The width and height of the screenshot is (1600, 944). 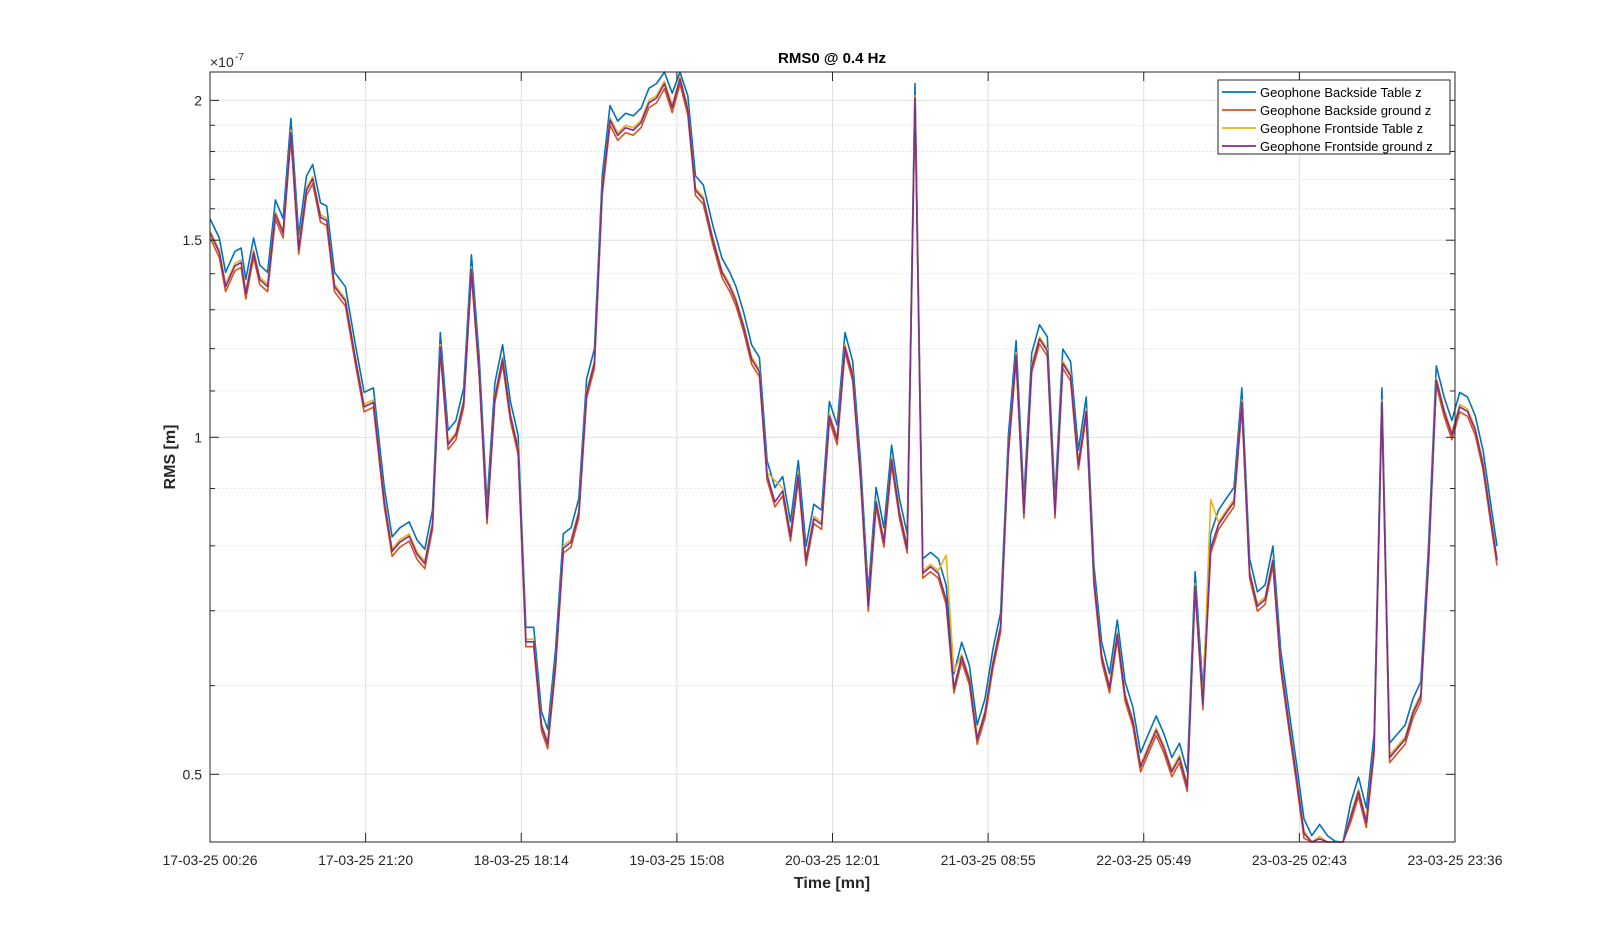 What do you see at coordinates (193, 774) in the screenshot?
I see `y-tick-label: 0.5` at bounding box center [193, 774].